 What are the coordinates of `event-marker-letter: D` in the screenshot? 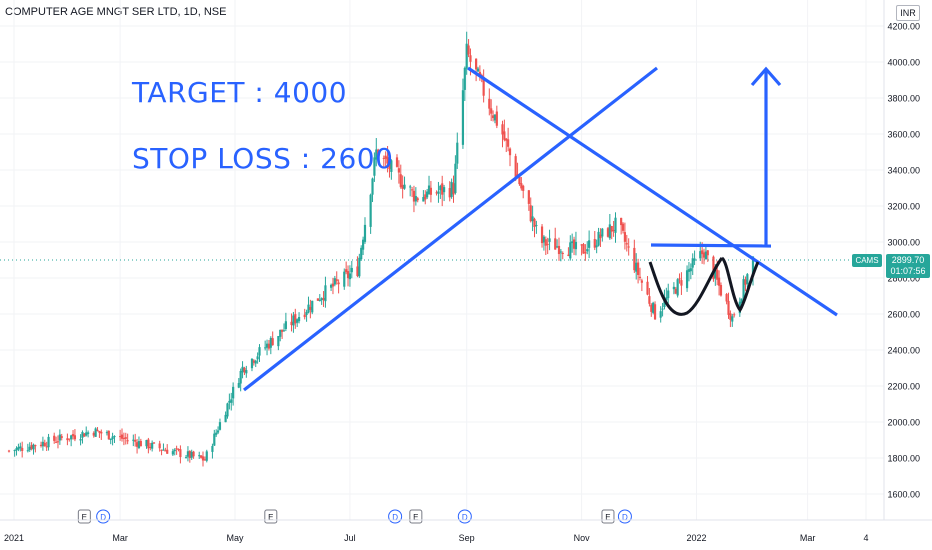 It's located at (395, 517).